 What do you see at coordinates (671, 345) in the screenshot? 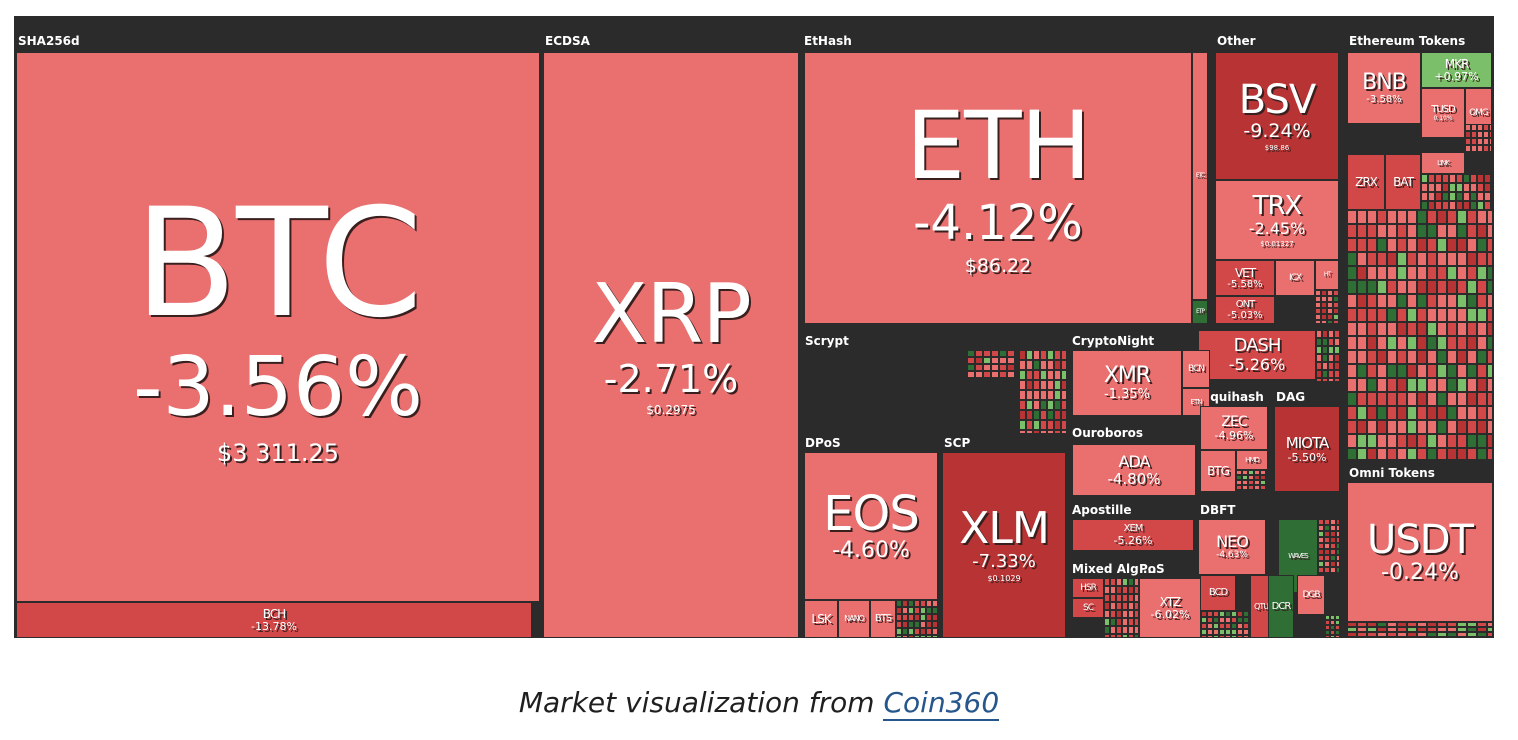
I see `coin-tile-xrp: XRP -2.71% $0.2975` at bounding box center [671, 345].